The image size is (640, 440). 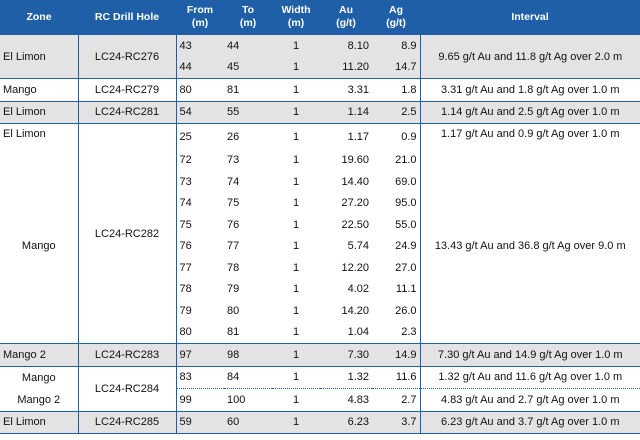 What do you see at coordinates (530, 422) in the screenshot?
I see `interval-cell: 6.23 g/t Au and 3.7 g/t Ag over 1.0 m` at bounding box center [530, 422].